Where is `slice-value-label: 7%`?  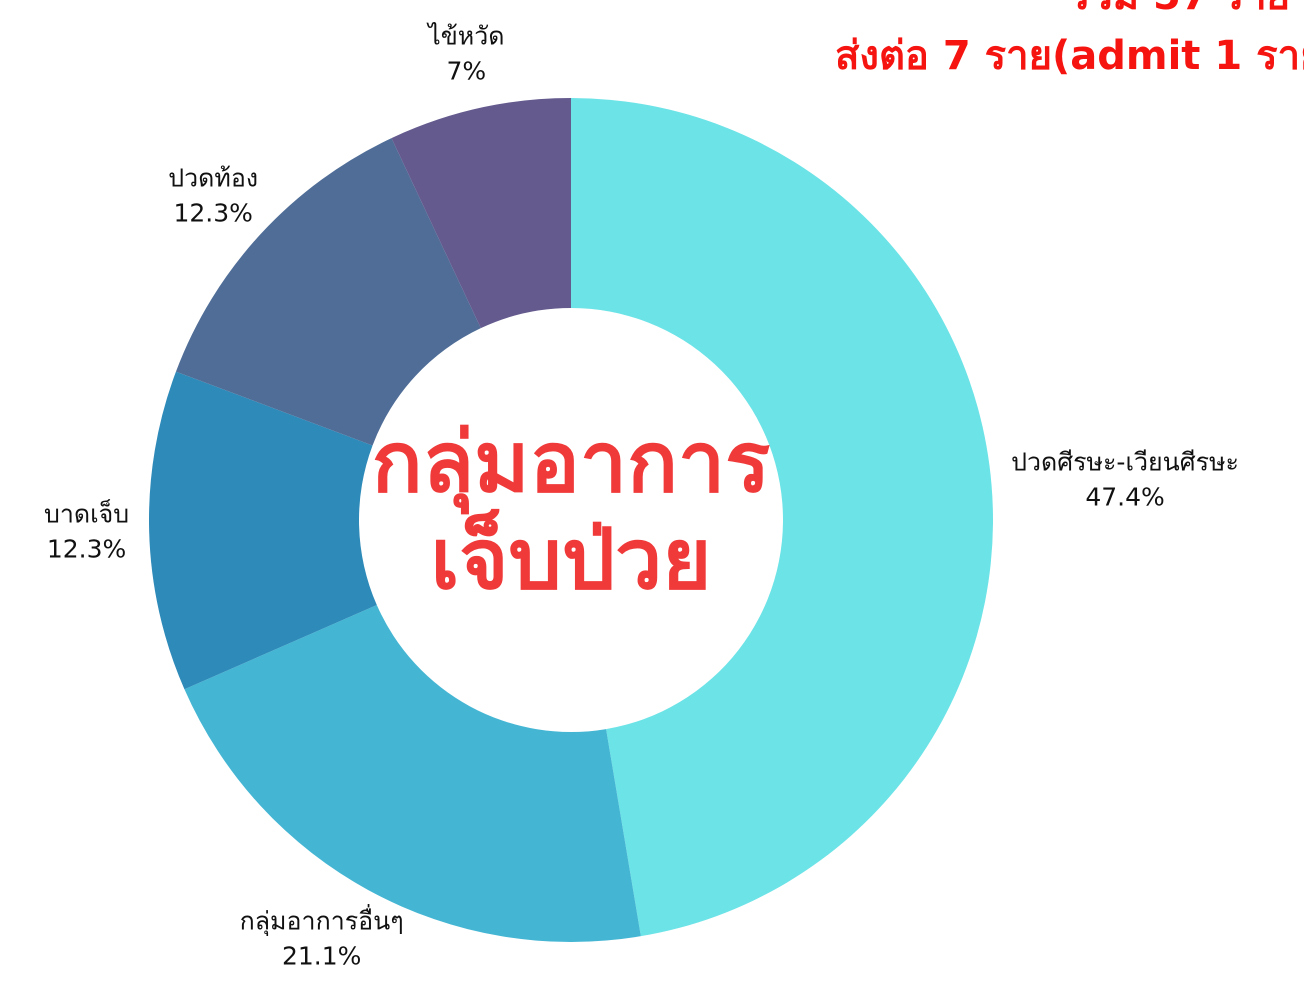
slice-value-label: 7% is located at coordinates (467, 70).